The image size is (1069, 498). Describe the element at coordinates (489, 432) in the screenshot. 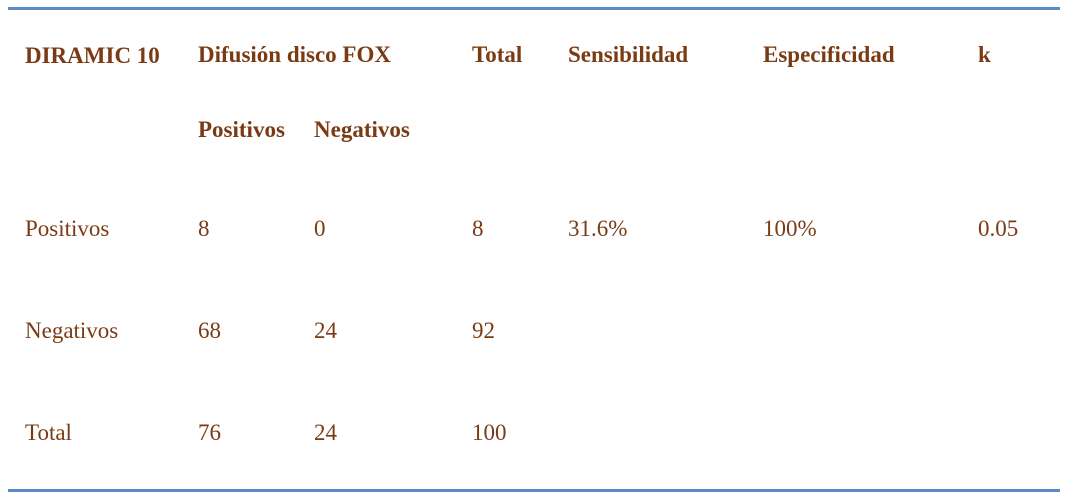

I see `row-total-total: 100` at that location.